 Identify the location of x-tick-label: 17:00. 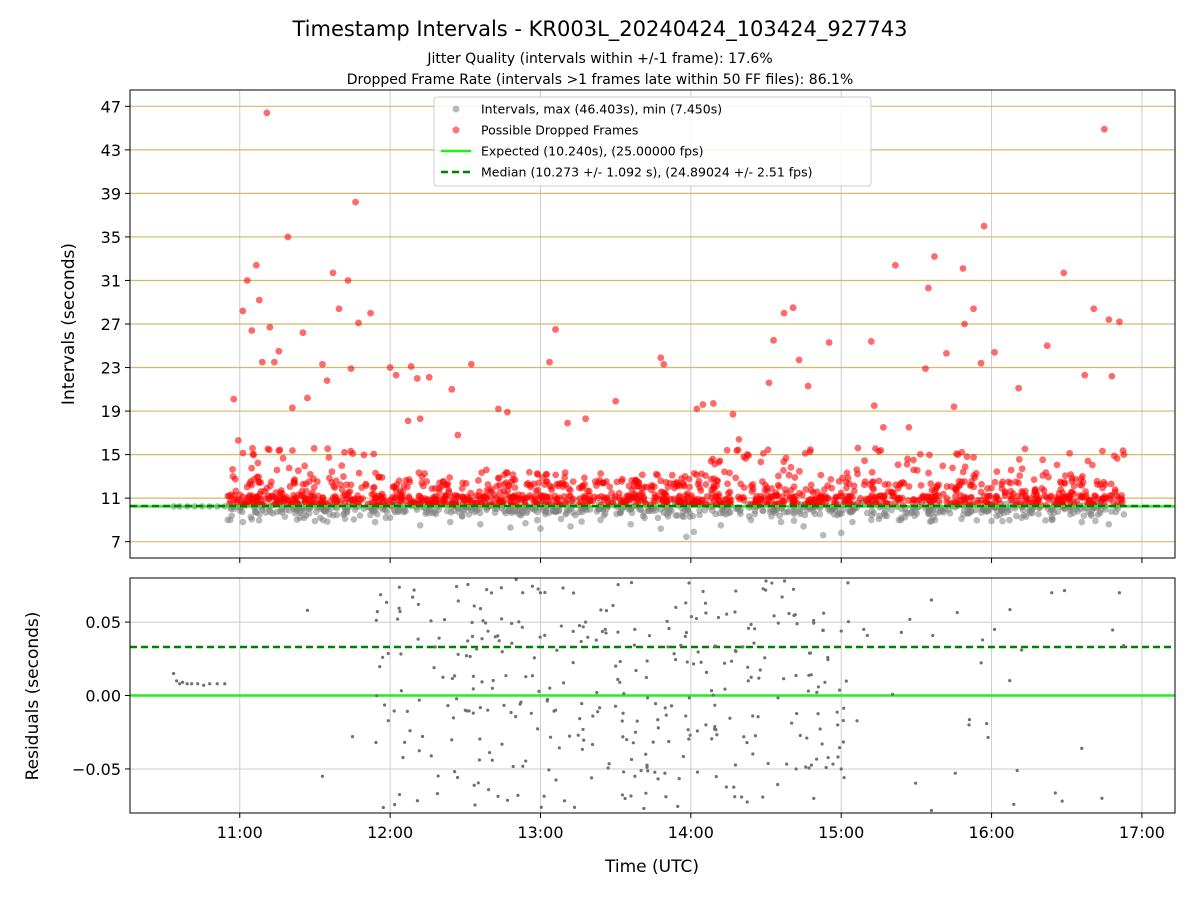
(1142, 832).